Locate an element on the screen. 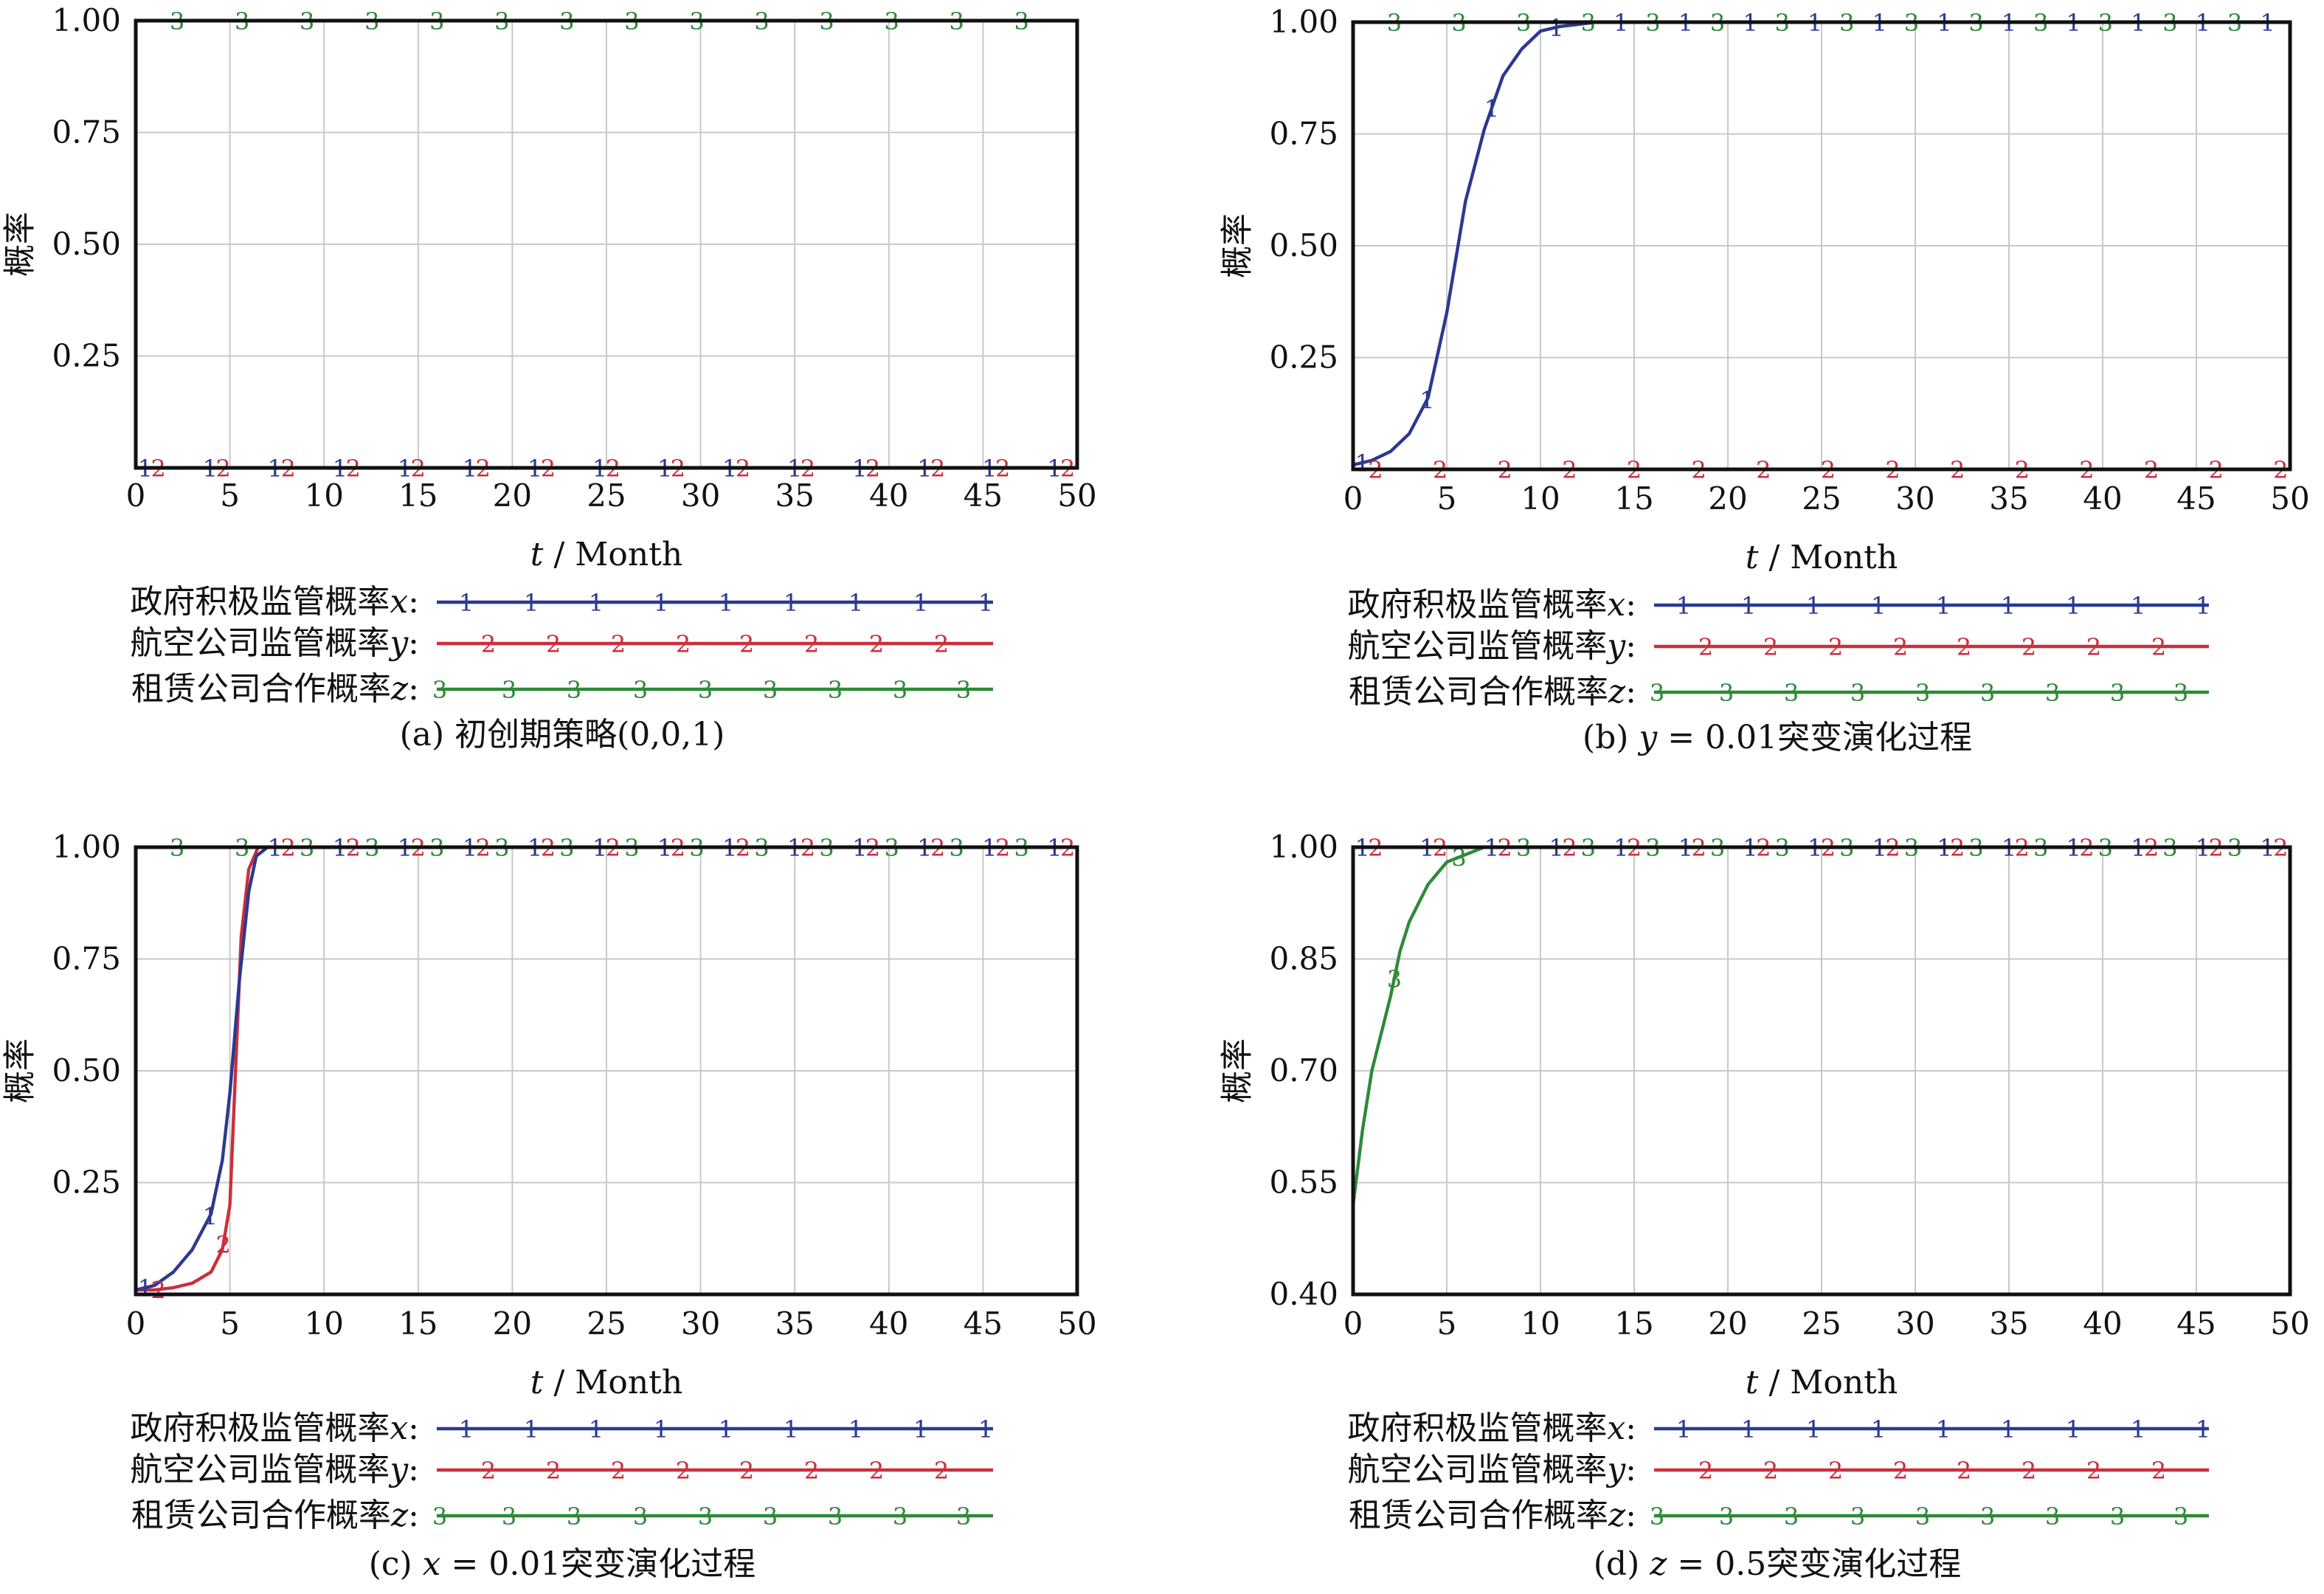  y-tick-label: 0.25 is located at coordinates (86, 1183).